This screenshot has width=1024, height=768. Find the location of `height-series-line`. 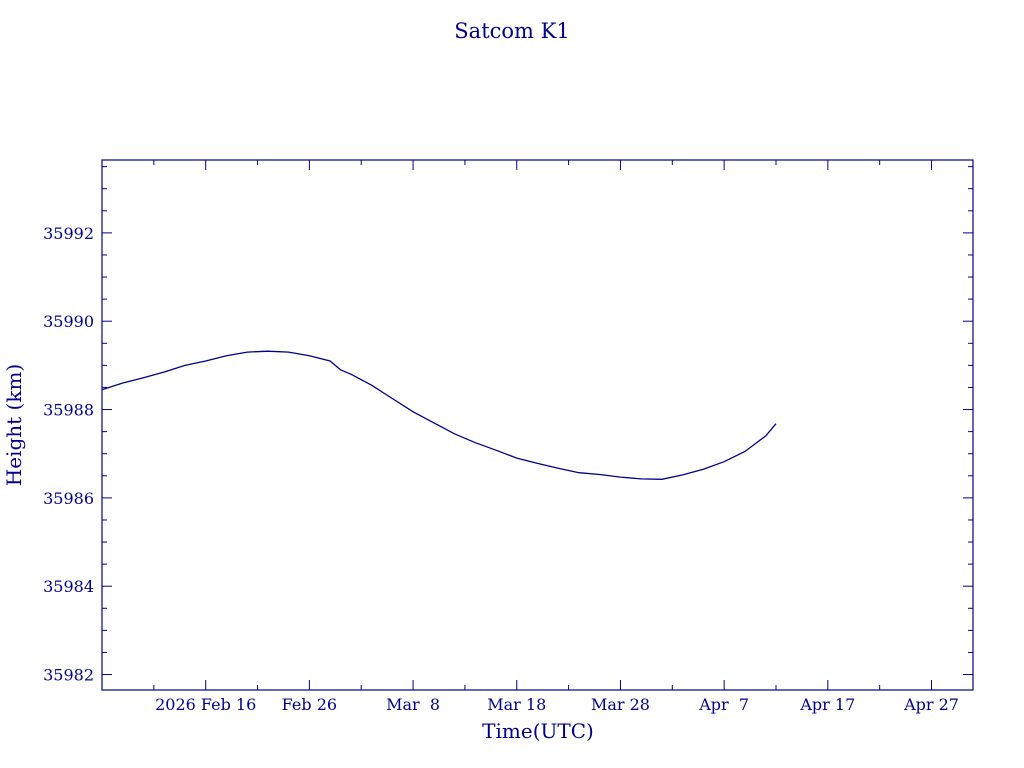

height-series-line is located at coordinates (439, 415).